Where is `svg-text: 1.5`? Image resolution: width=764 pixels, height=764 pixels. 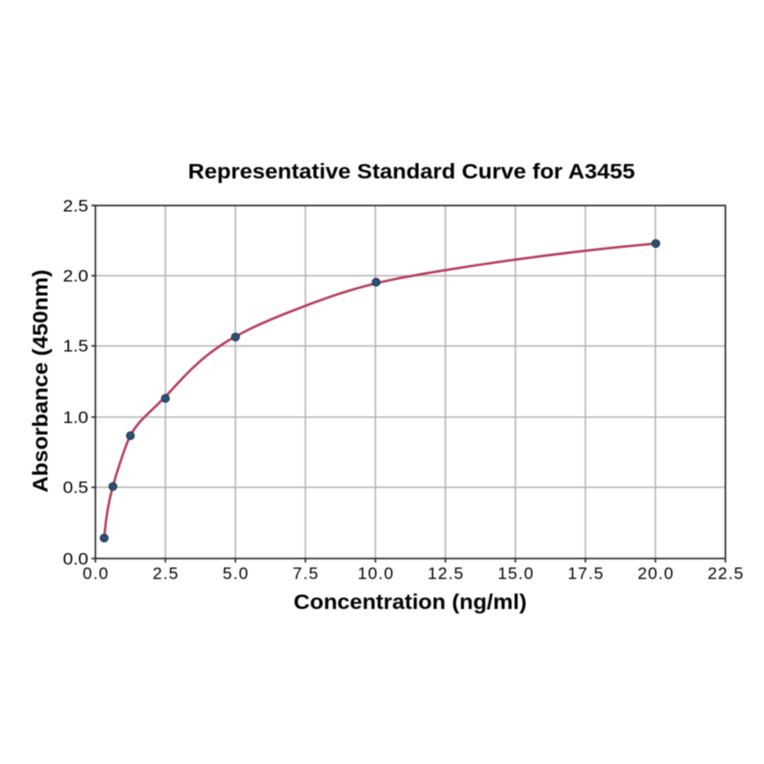
svg-text: 1.5 is located at coordinates (76, 346).